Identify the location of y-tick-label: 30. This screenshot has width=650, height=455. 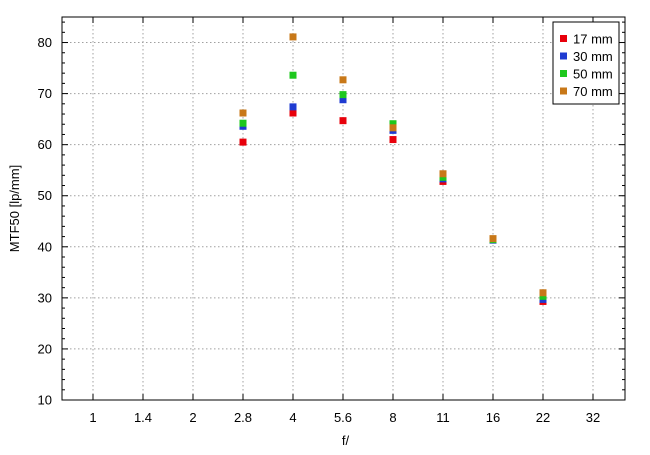
(45, 297).